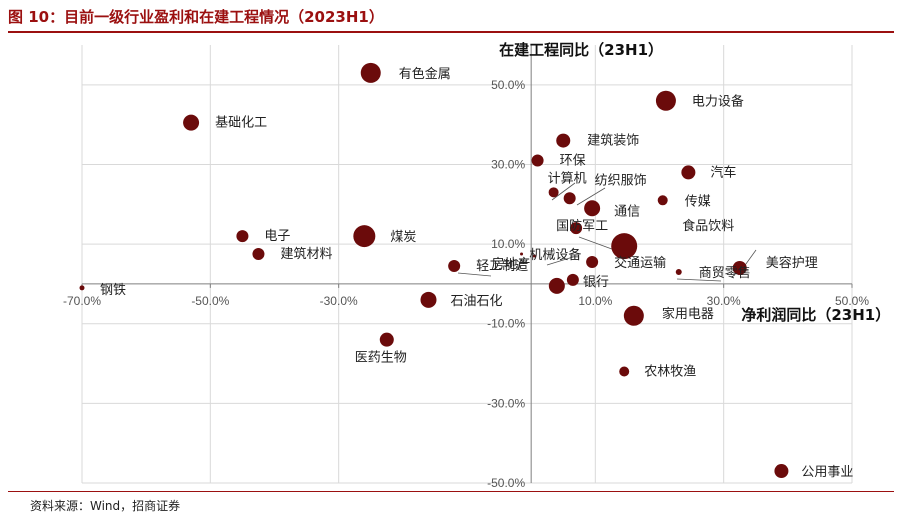 This screenshot has width=917, height=523. Describe the element at coordinates (581, 50) in the screenshot. I see `y-axis-title: 在建工程同比（23H1）` at that location.